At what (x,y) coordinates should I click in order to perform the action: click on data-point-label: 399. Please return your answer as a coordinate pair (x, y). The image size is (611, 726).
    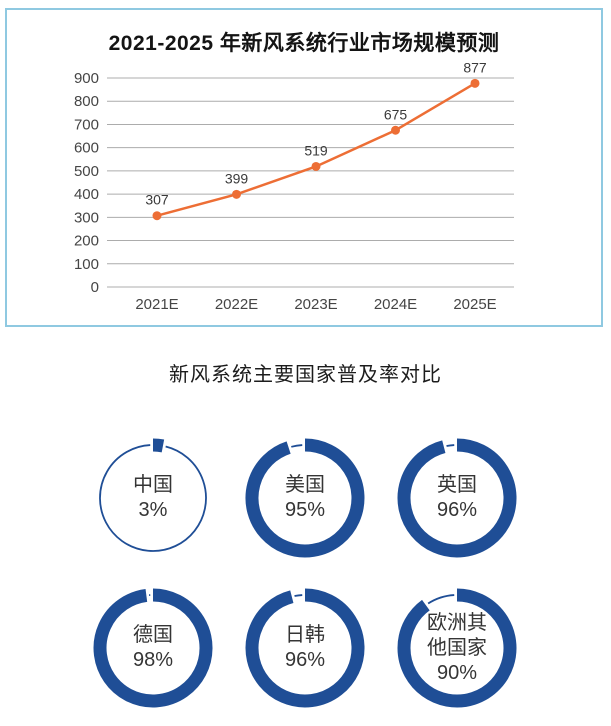
    Looking at the image, I should click on (237, 178).